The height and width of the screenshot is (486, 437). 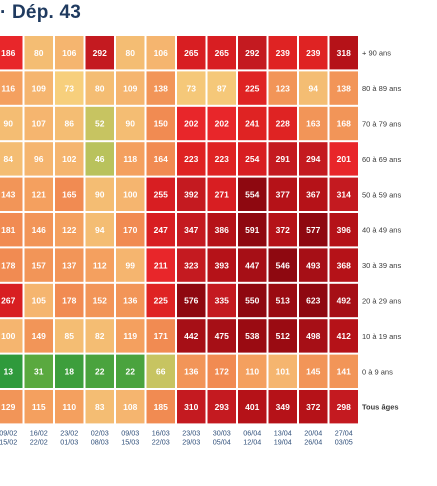 I want to click on cell-value-label: 119, so click(x=130, y=336).